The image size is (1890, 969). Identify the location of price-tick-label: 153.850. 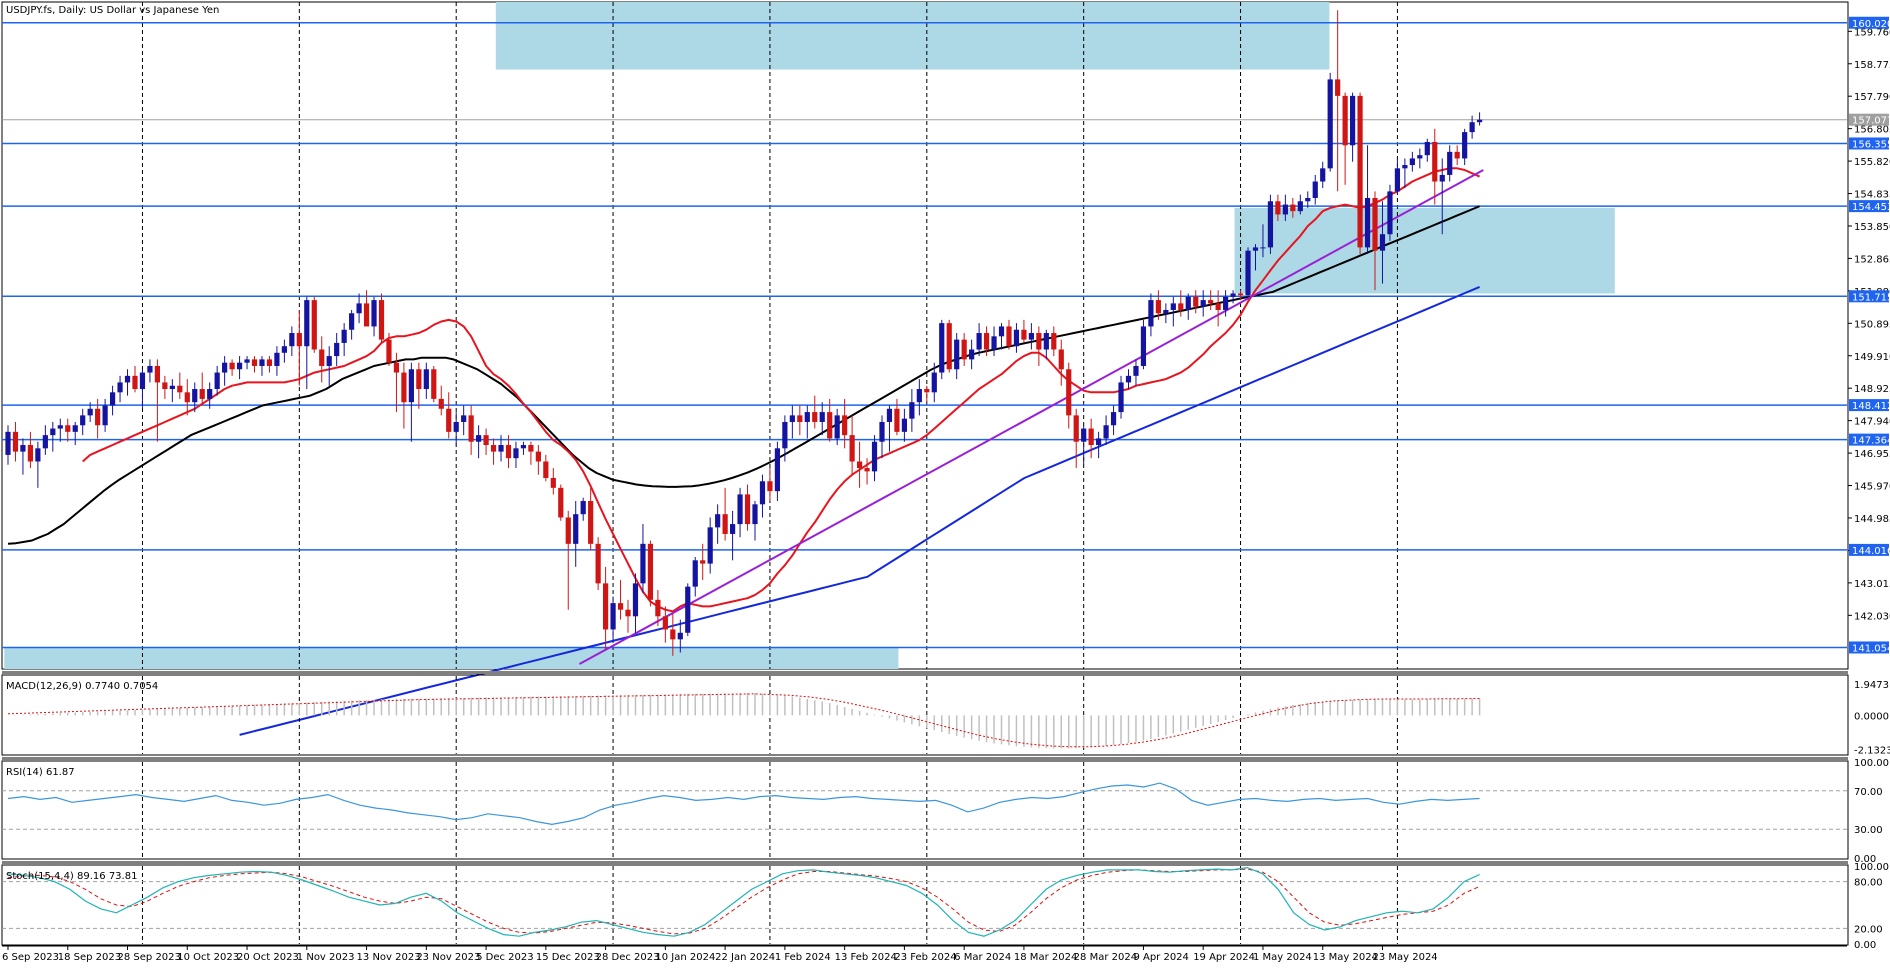
(1872, 227).